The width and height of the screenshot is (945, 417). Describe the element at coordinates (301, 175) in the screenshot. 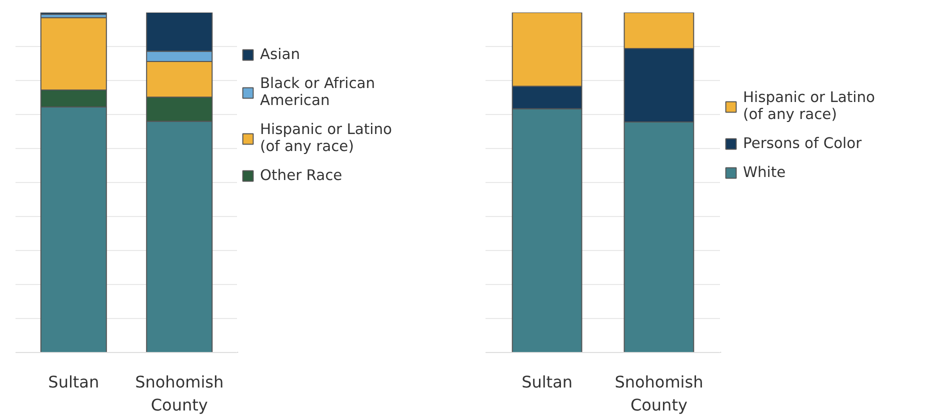

I see `legend-label: Other Race` at that location.